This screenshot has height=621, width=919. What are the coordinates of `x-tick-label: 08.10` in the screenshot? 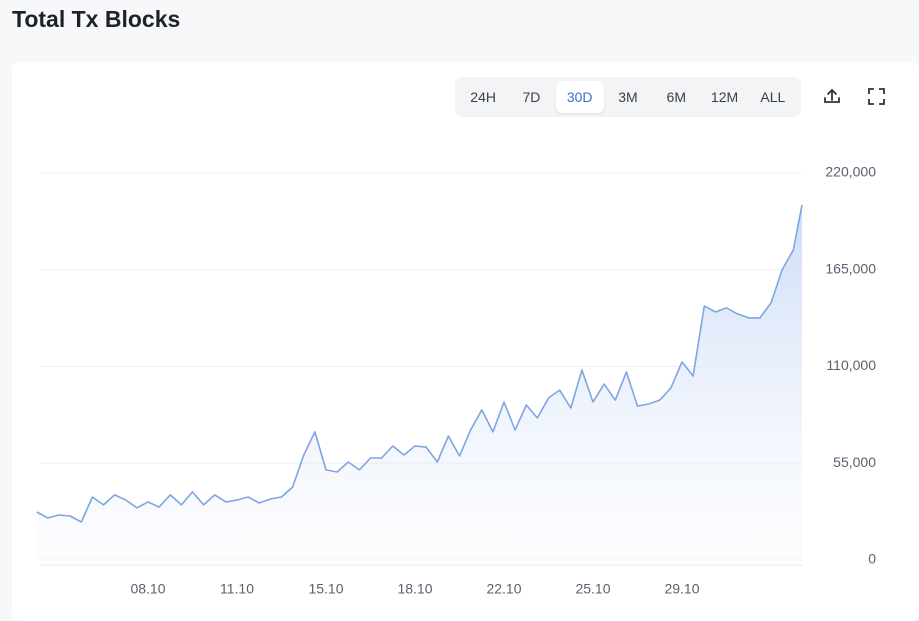 It's located at (147, 589).